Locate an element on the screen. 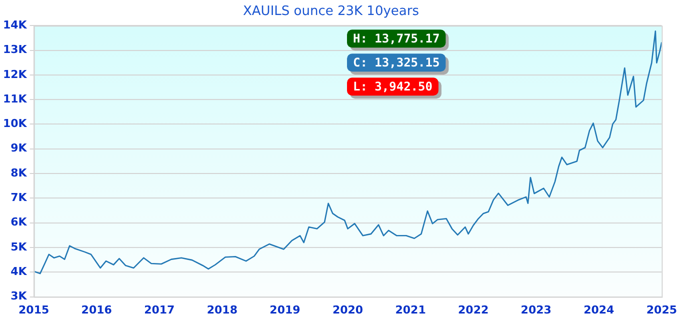 The width and height of the screenshot is (680, 320). x-tick-label: 2017 is located at coordinates (159, 309).